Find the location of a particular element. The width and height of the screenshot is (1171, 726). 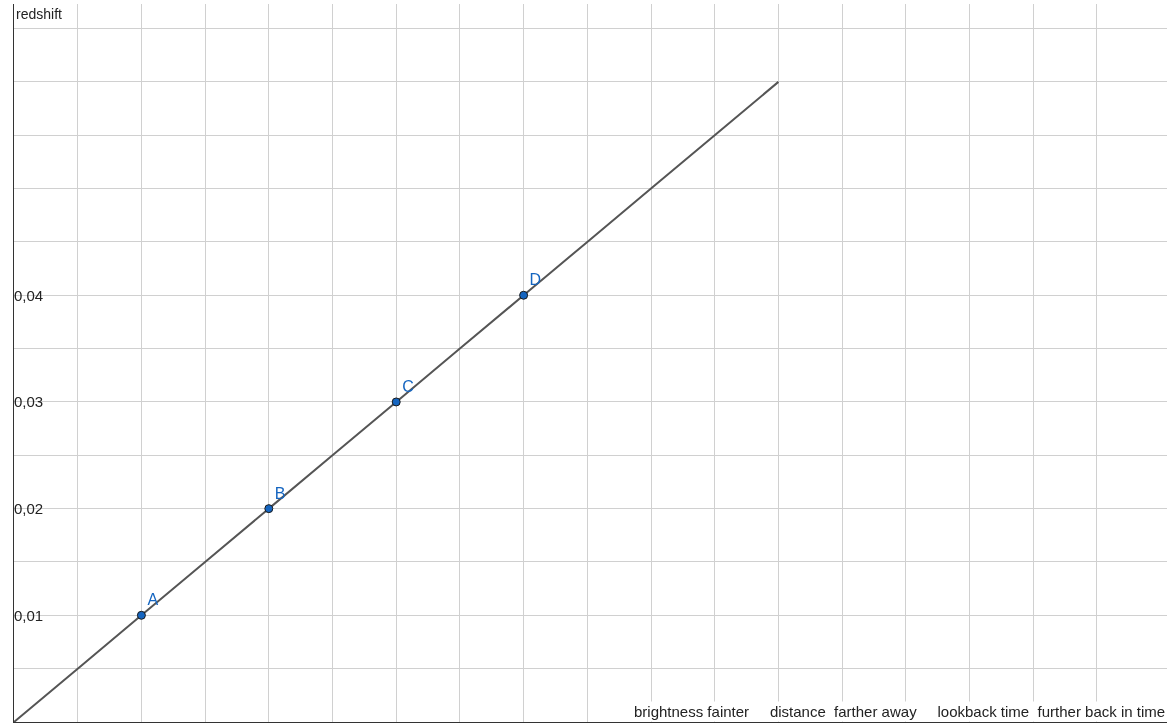

x-axis-title: brightness fainter distance farther away lookback time further back in time is located at coordinates (900, 711).